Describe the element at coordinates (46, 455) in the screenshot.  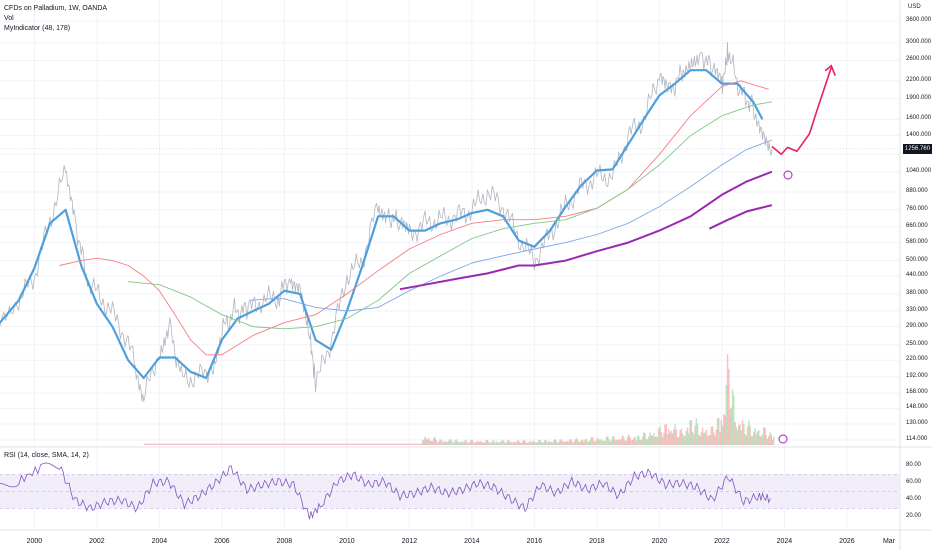
I see `rsi-legend: RSI (14, close, SMA, 14, 2)` at that location.